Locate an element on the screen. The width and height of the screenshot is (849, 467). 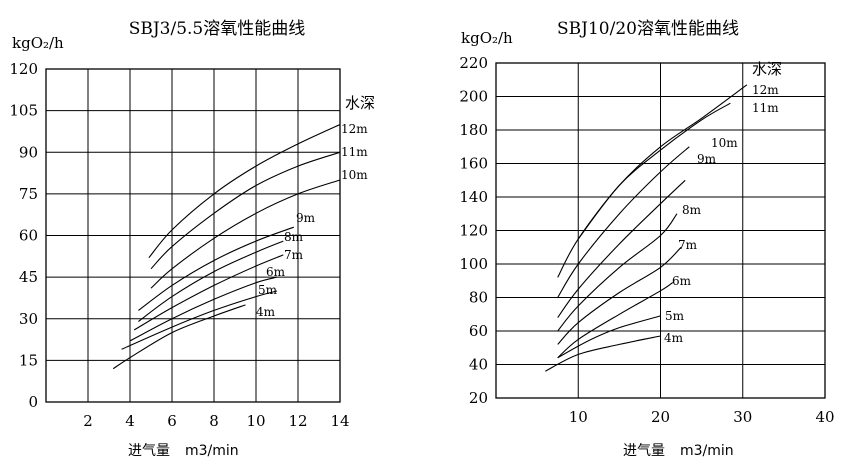
y-tick-label: 40 is located at coordinates (478, 365).